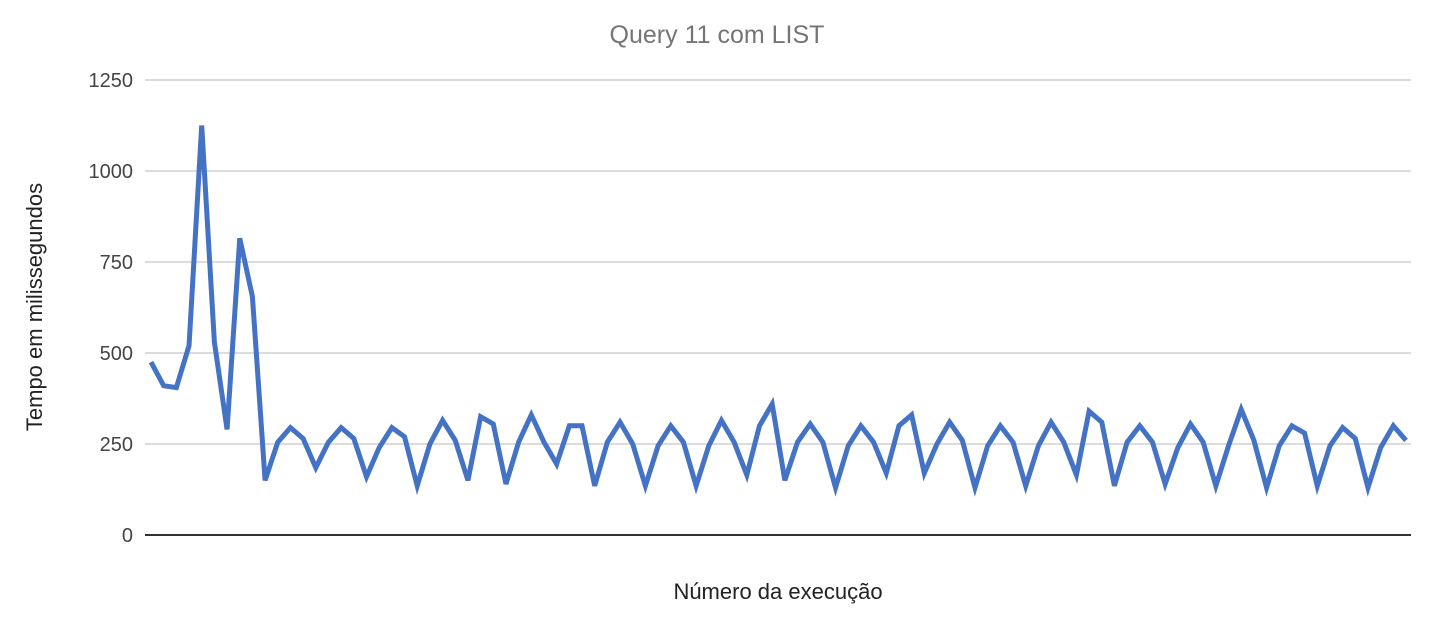  I want to click on y-tick-label: 1250, so click(111, 81).